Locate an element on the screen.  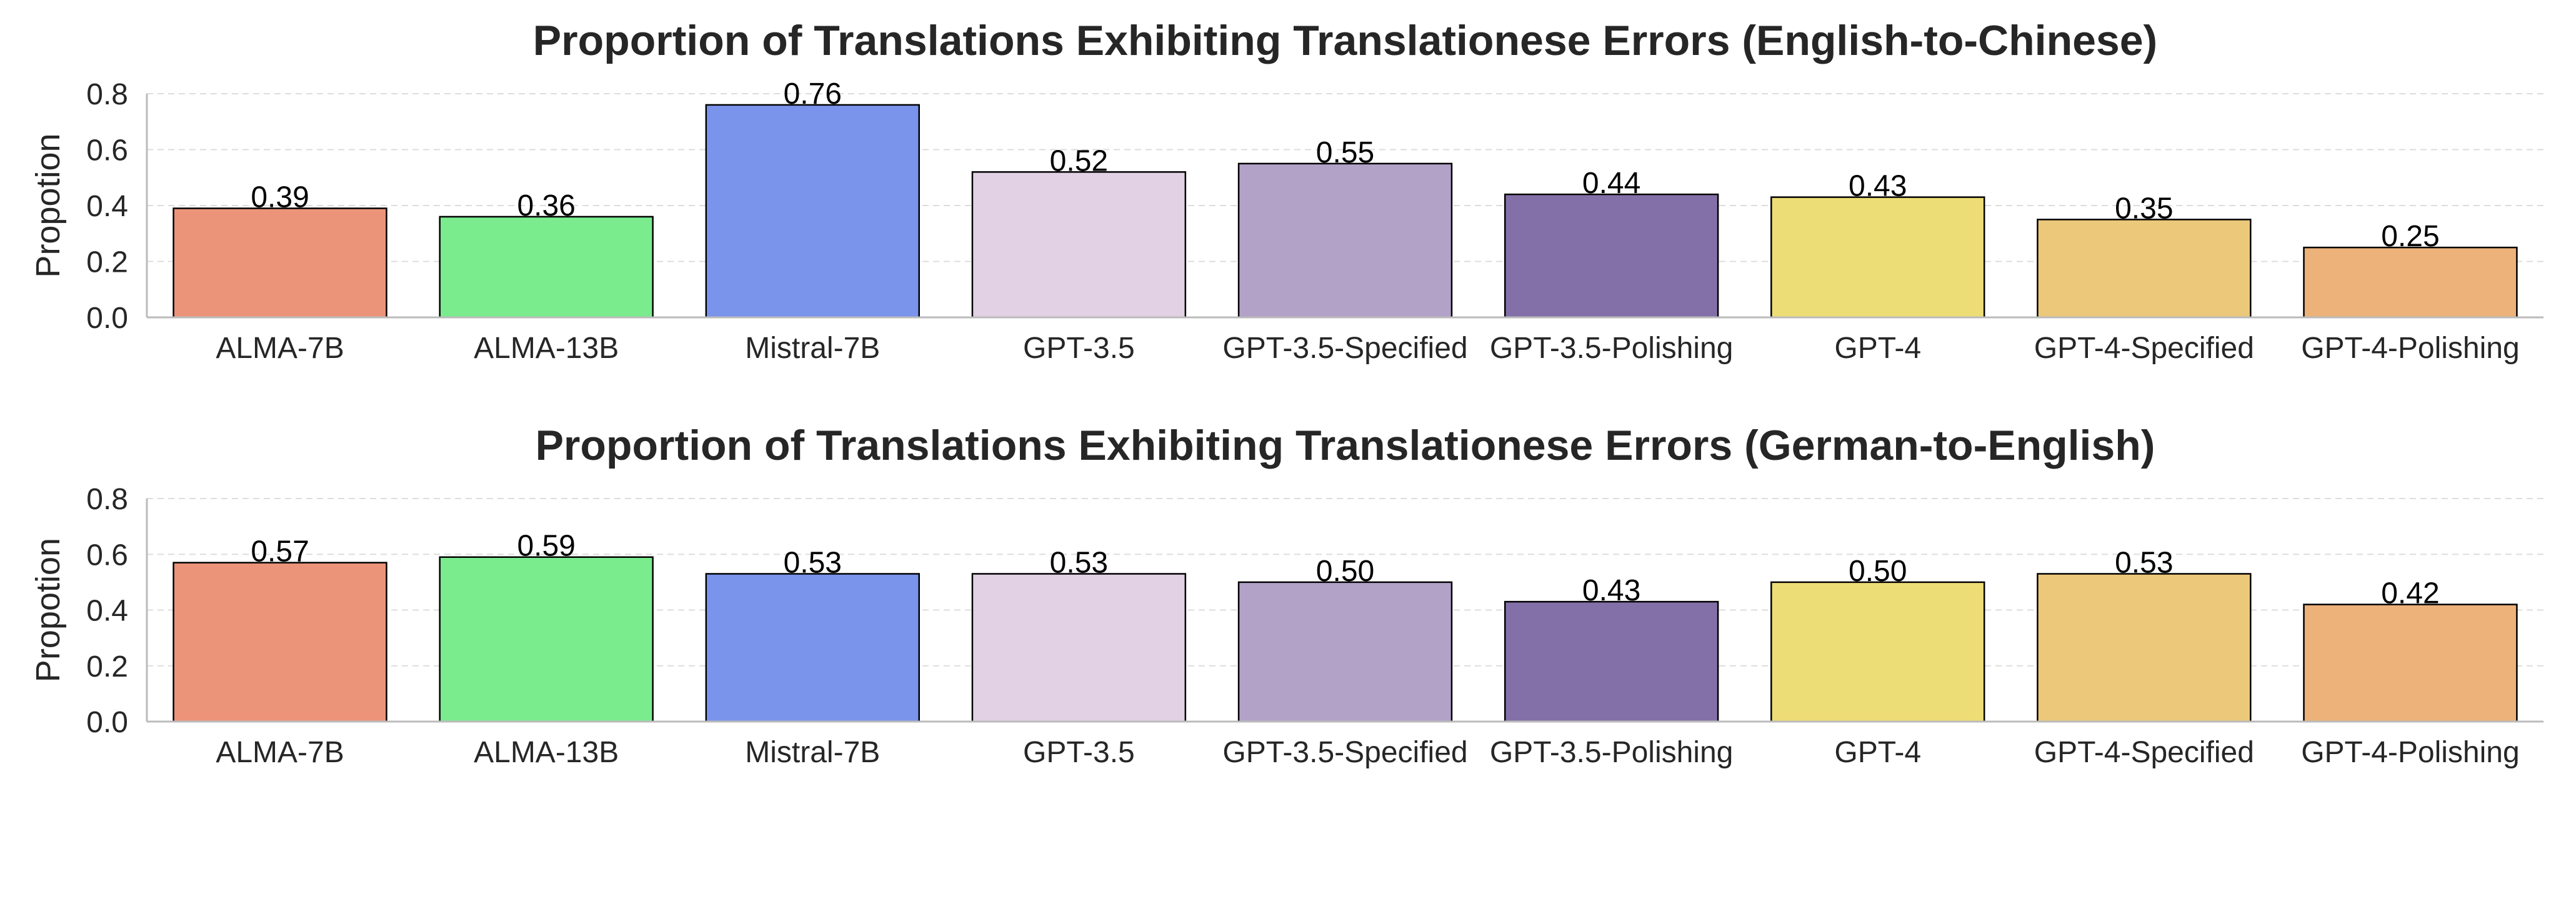
data-label: 0.59 is located at coordinates (546, 546).